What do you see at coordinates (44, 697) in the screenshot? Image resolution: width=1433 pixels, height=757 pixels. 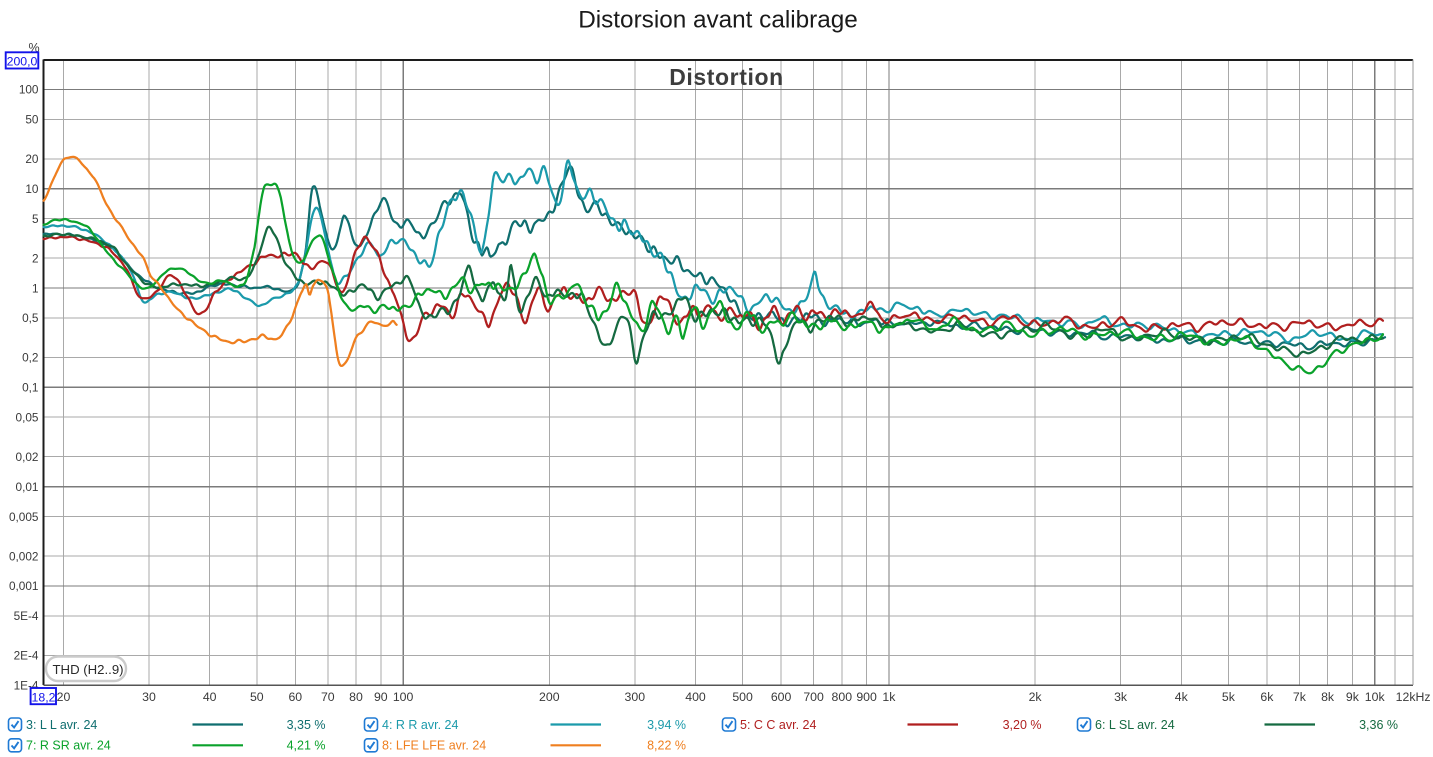 I see `svg-text: 18,2` at bounding box center [44, 697].